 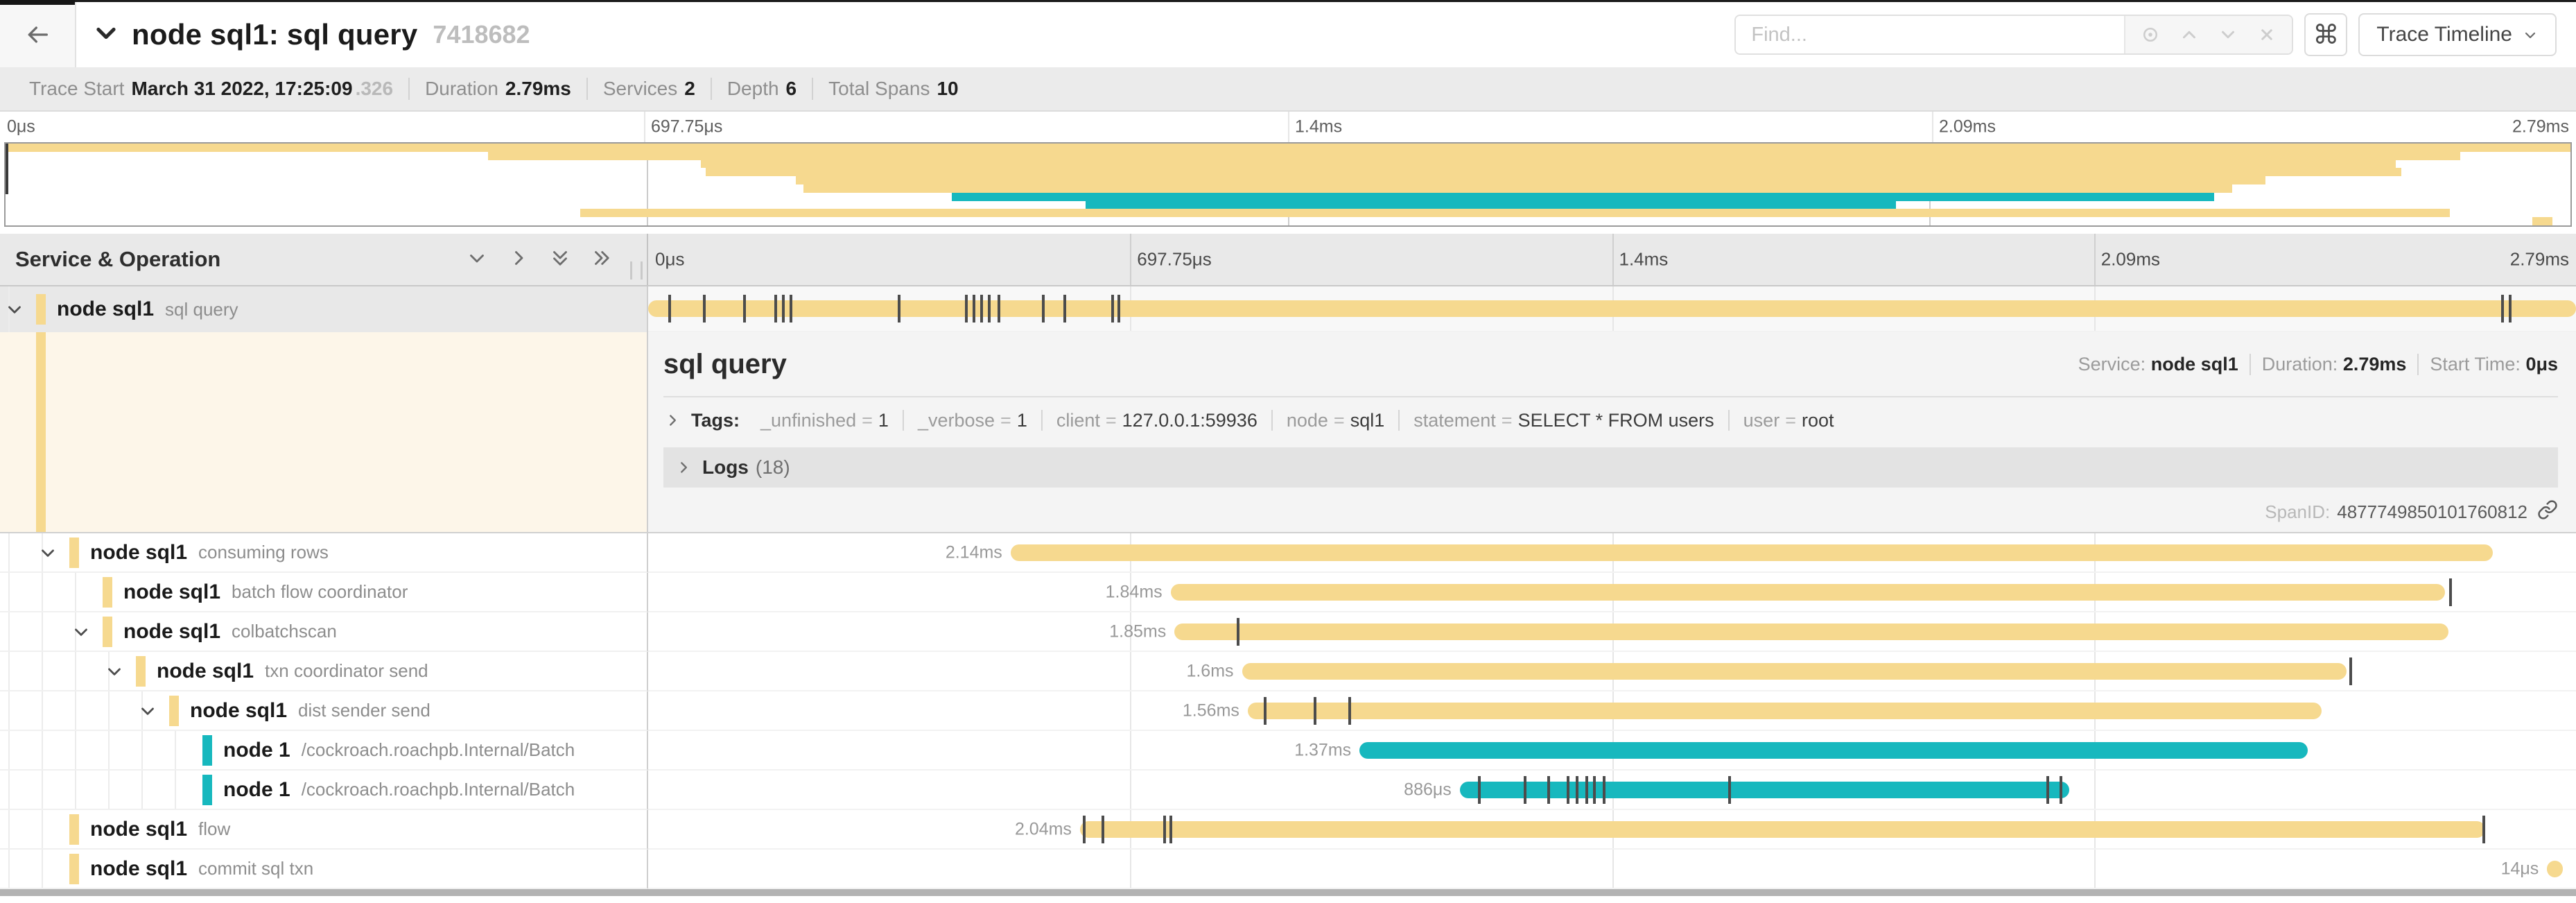 I want to click on span-timeline-cell: 1.37ms, so click(x=1612, y=751).